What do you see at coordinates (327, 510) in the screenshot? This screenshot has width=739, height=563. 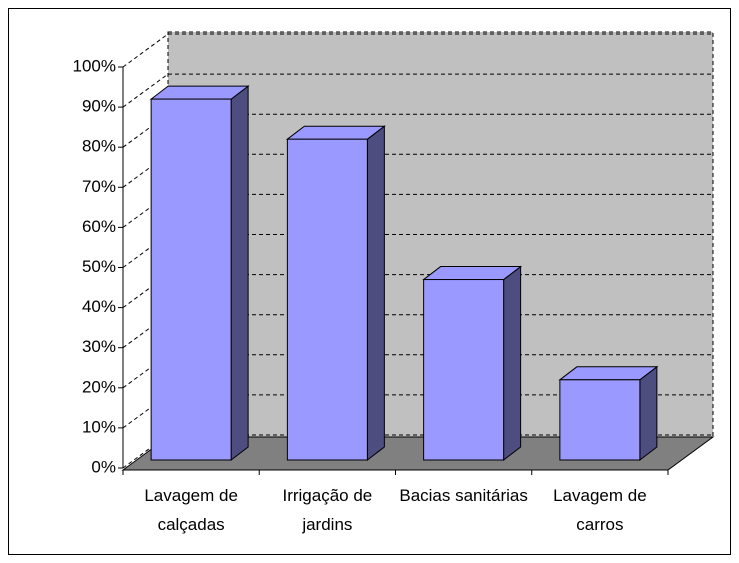 I see `x-tick-label: Irrigação de jardins` at bounding box center [327, 510].